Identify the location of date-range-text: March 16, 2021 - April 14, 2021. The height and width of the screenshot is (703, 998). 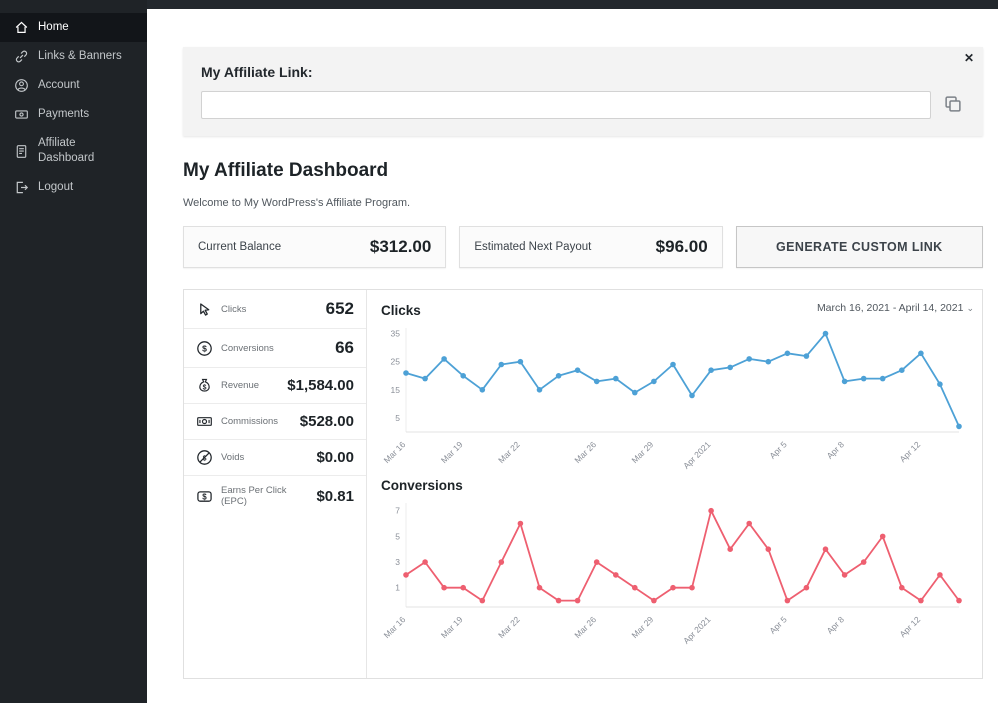
(890, 308).